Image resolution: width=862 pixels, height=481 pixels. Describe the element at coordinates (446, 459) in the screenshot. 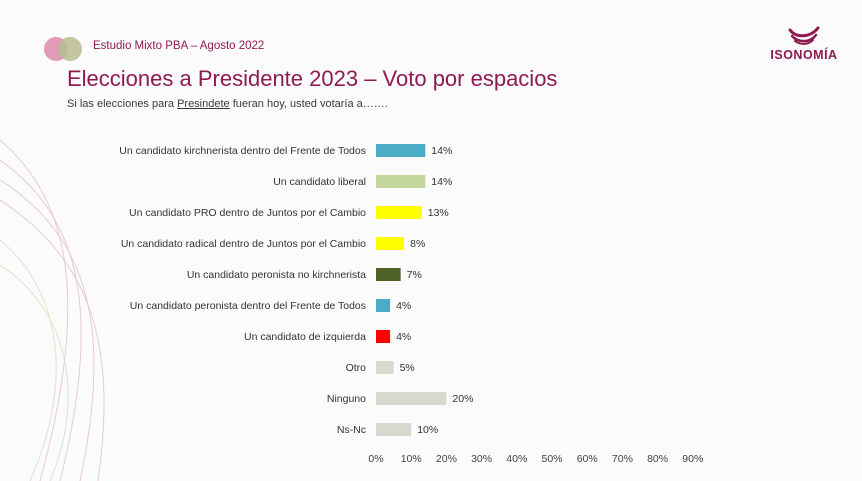

I see `x-tick-label: 20%` at that location.